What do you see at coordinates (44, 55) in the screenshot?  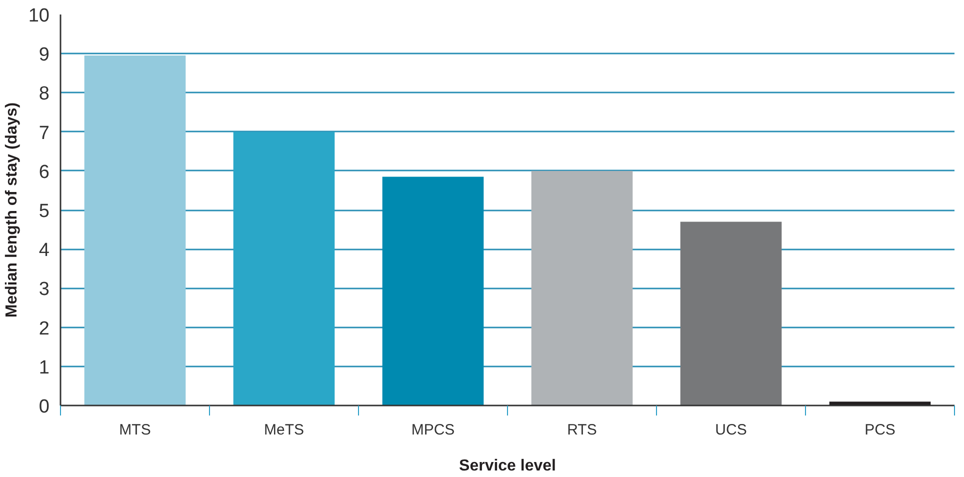 I see `y-tick-label: 9` at bounding box center [44, 55].